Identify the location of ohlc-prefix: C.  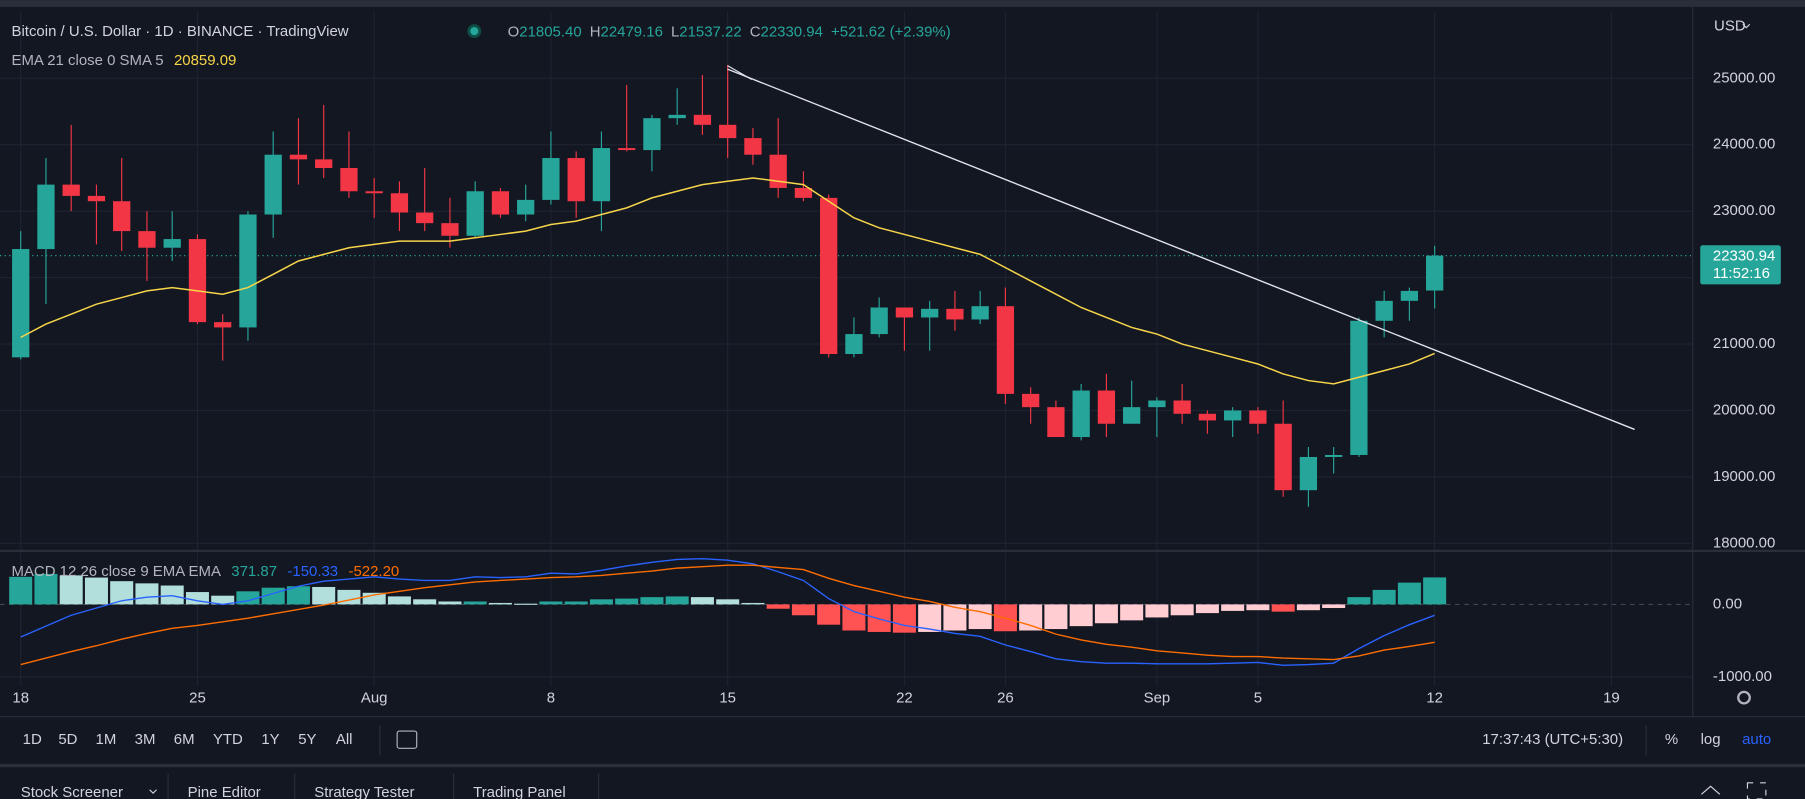
(755, 31).